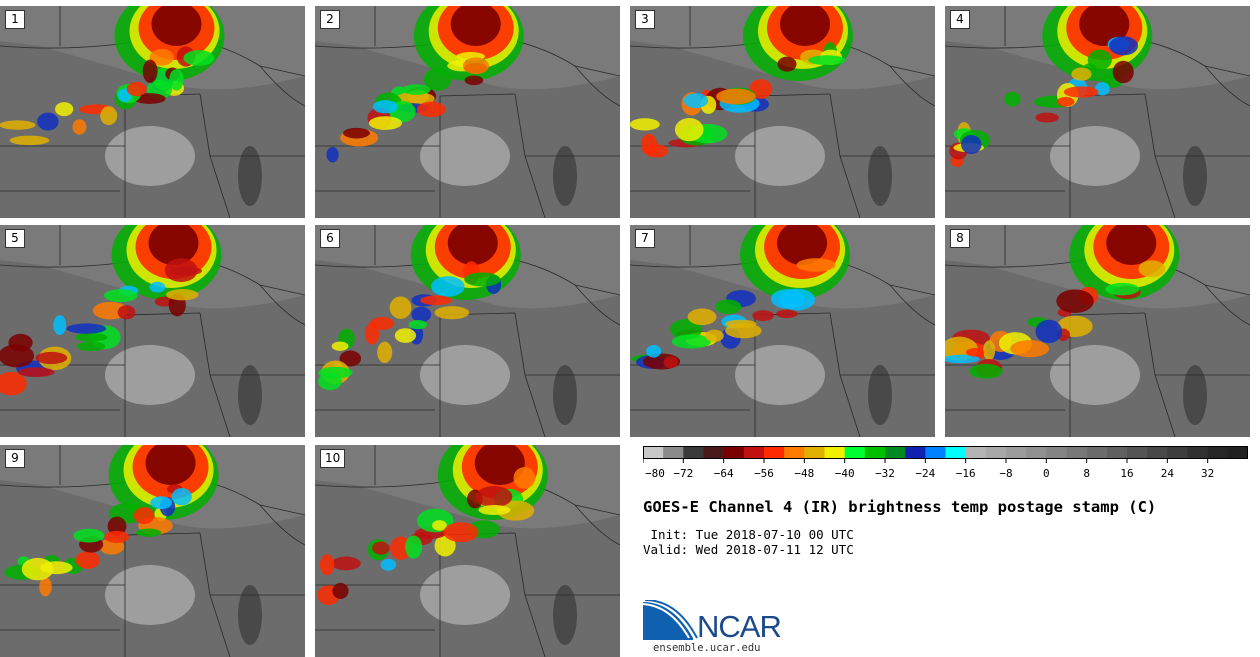  I want to click on ensemble-member-panel: 6, so click(467, 331).